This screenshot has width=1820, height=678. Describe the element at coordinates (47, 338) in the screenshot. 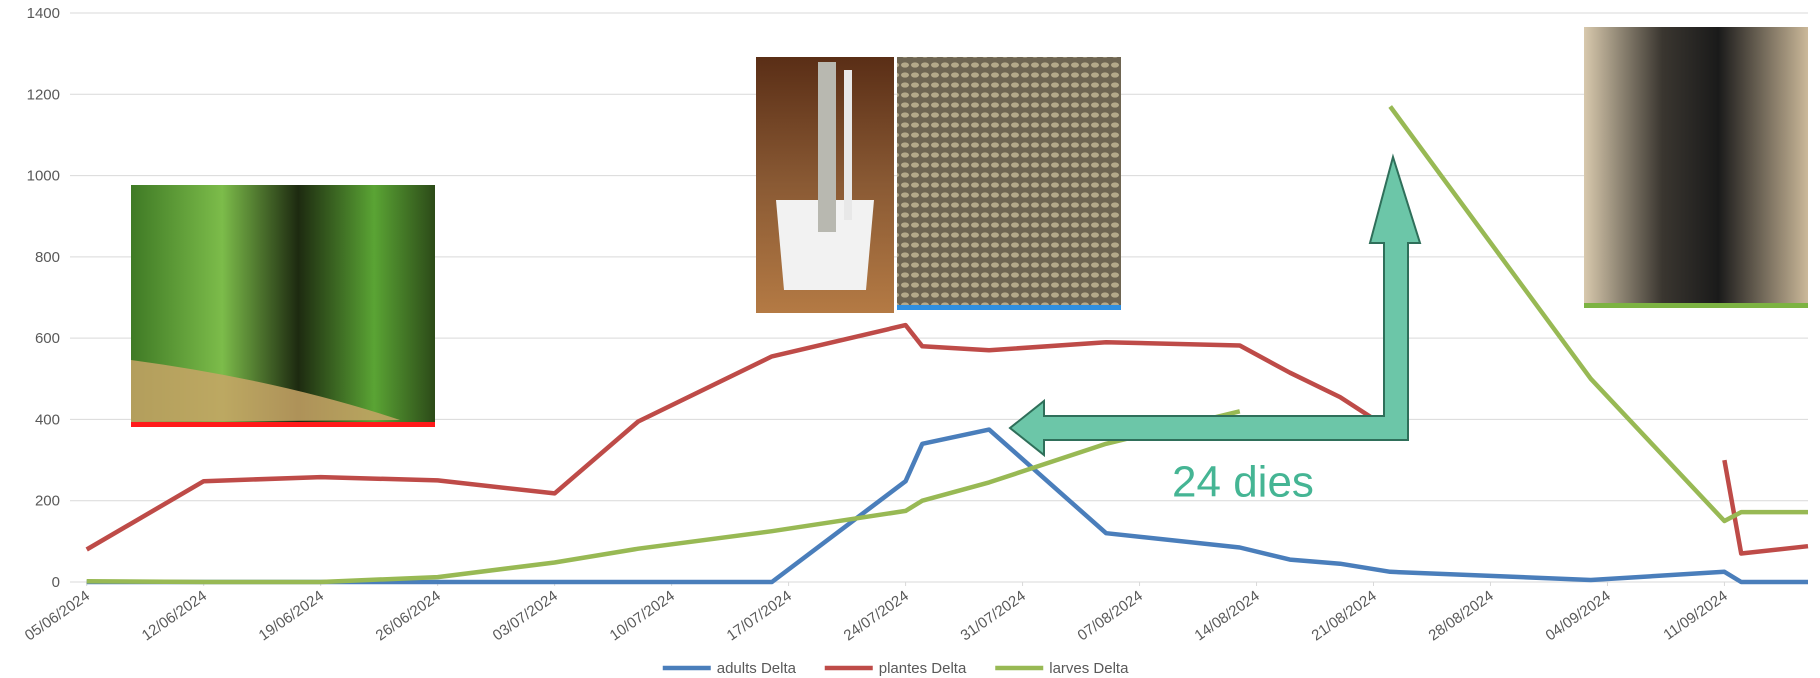

I see `y-tick-label: 600` at that location.